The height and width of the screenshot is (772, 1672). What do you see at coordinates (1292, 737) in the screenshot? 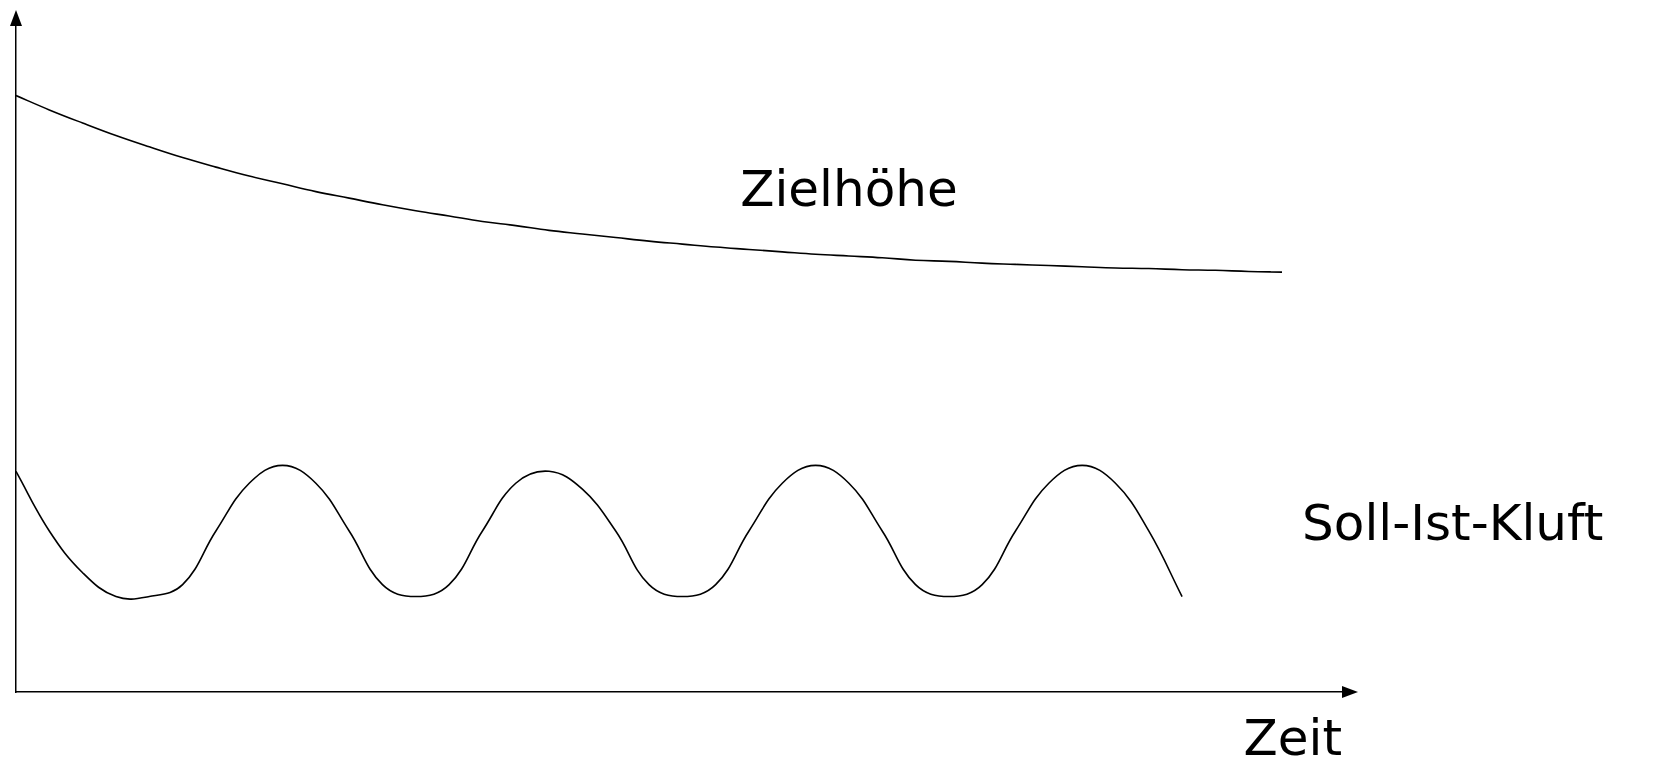
I see `x-axis-title: Zeit` at bounding box center [1292, 737].